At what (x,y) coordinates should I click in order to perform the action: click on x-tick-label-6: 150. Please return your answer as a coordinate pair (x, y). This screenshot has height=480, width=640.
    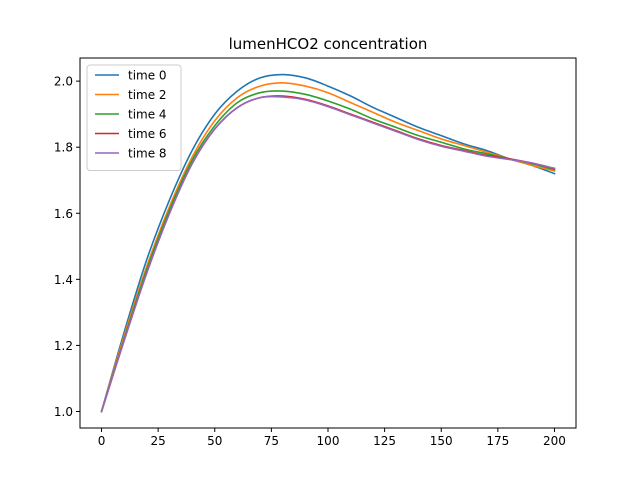
    Looking at the image, I should click on (441, 441).